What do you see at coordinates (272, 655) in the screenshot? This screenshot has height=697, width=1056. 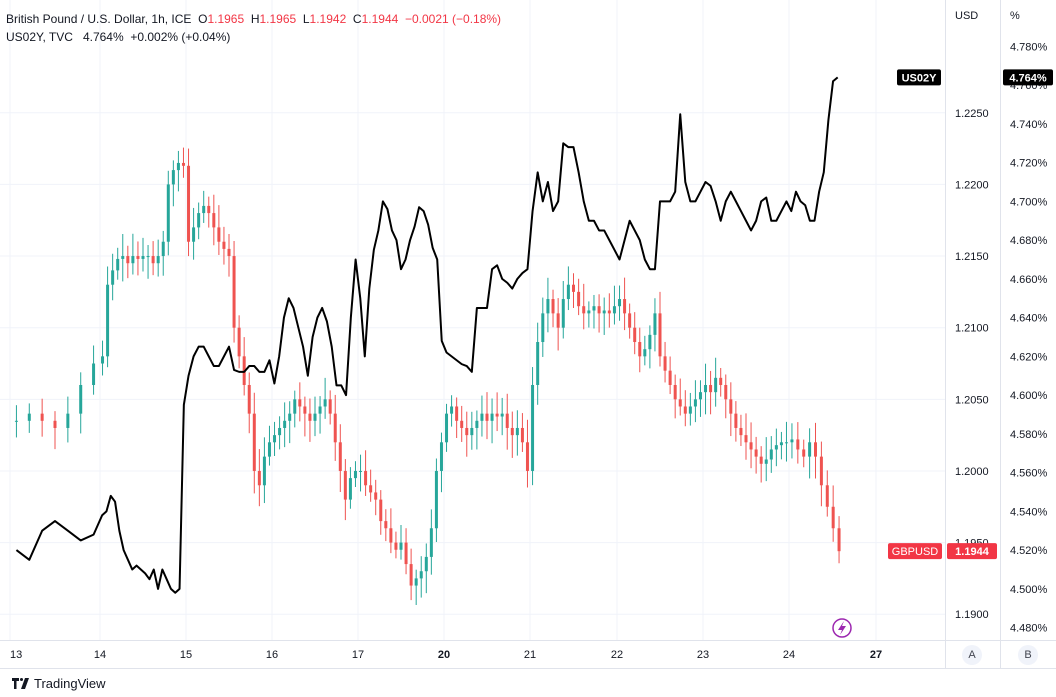 I see `time-tick-label: 16` at bounding box center [272, 655].